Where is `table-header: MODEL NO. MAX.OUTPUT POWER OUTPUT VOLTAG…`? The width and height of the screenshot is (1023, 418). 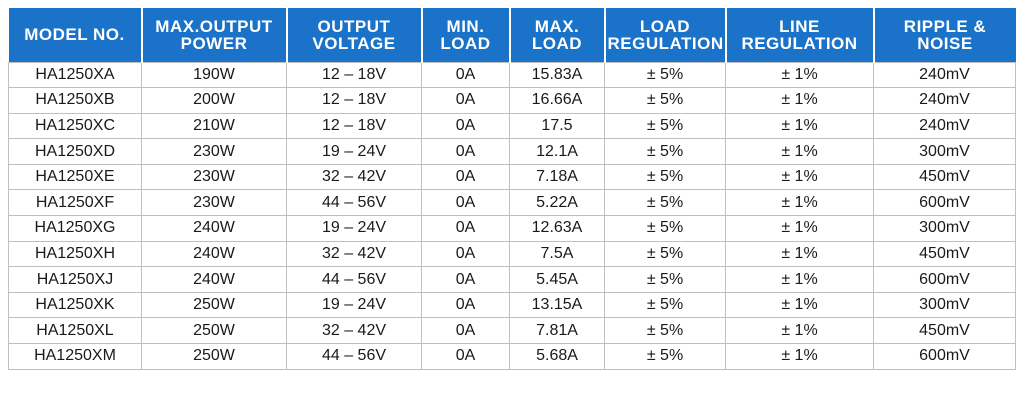
table-header: MODEL NO. MAX.OUTPUT POWER OUTPUT VOLTAG… is located at coordinates (512, 35).